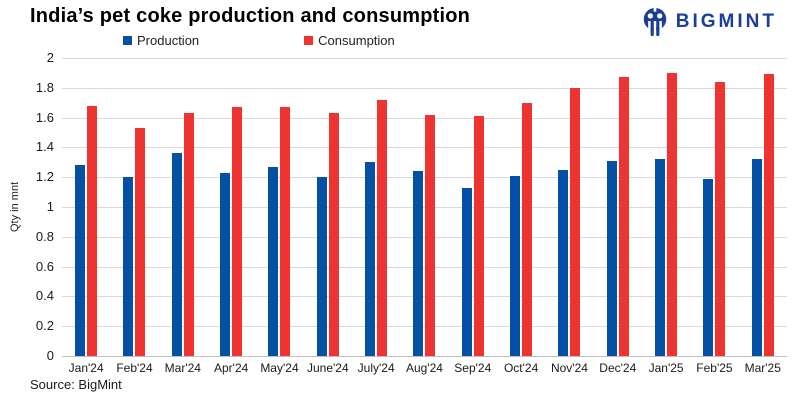  I want to click on y-tick-label: 1.4, so click(44, 147).